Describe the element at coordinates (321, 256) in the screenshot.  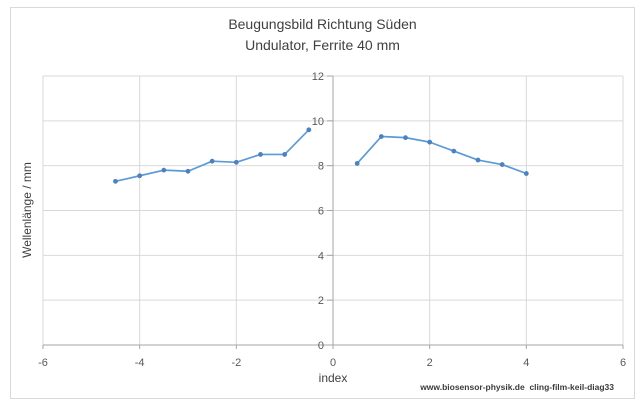
I see `y-tick-label: 4` at that location.